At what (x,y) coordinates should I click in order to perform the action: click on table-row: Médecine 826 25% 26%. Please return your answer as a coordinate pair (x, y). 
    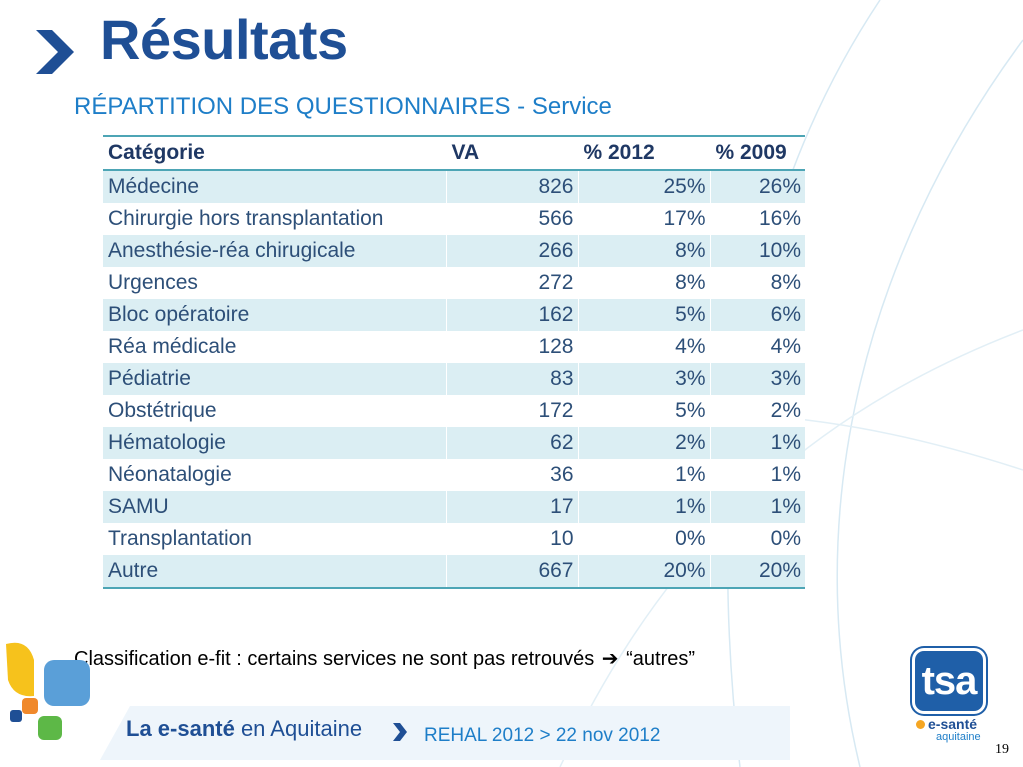
    Looking at the image, I should click on (454, 186).